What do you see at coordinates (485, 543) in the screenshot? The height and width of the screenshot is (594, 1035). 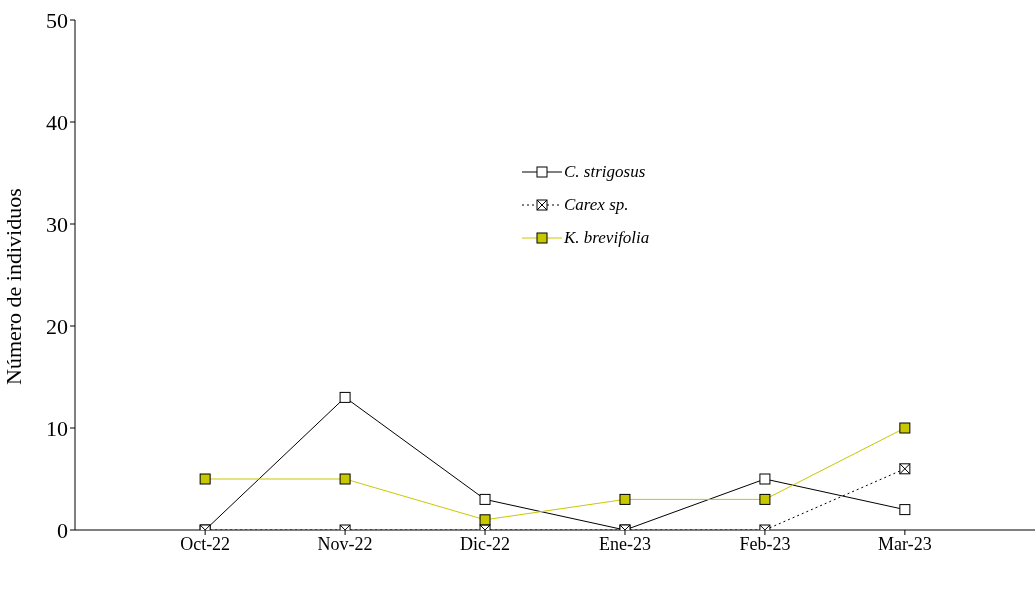 I see `x-tick-label: Dic-22` at bounding box center [485, 543].